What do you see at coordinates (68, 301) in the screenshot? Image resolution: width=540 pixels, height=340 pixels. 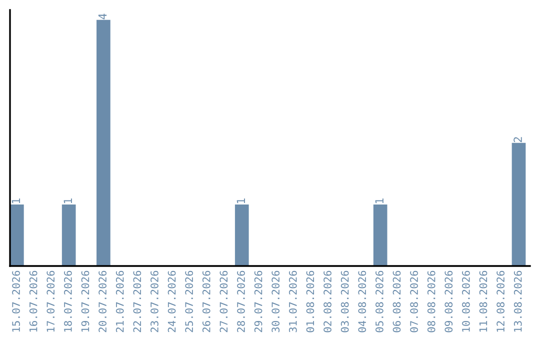 I see `x-tick-label: 18.07.2026` at bounding box center [68, 301].